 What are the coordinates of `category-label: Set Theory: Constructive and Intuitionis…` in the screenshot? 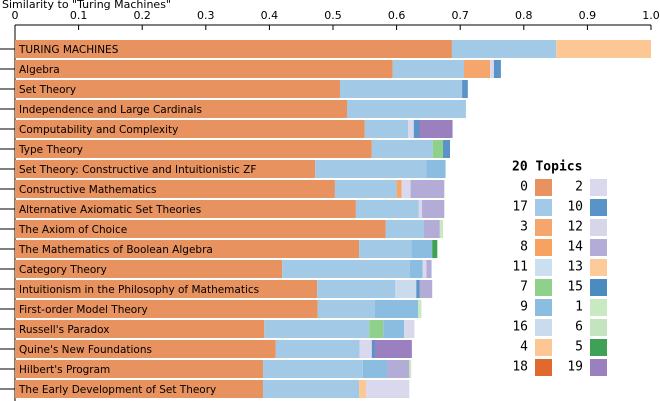 It's located at (137, 170).